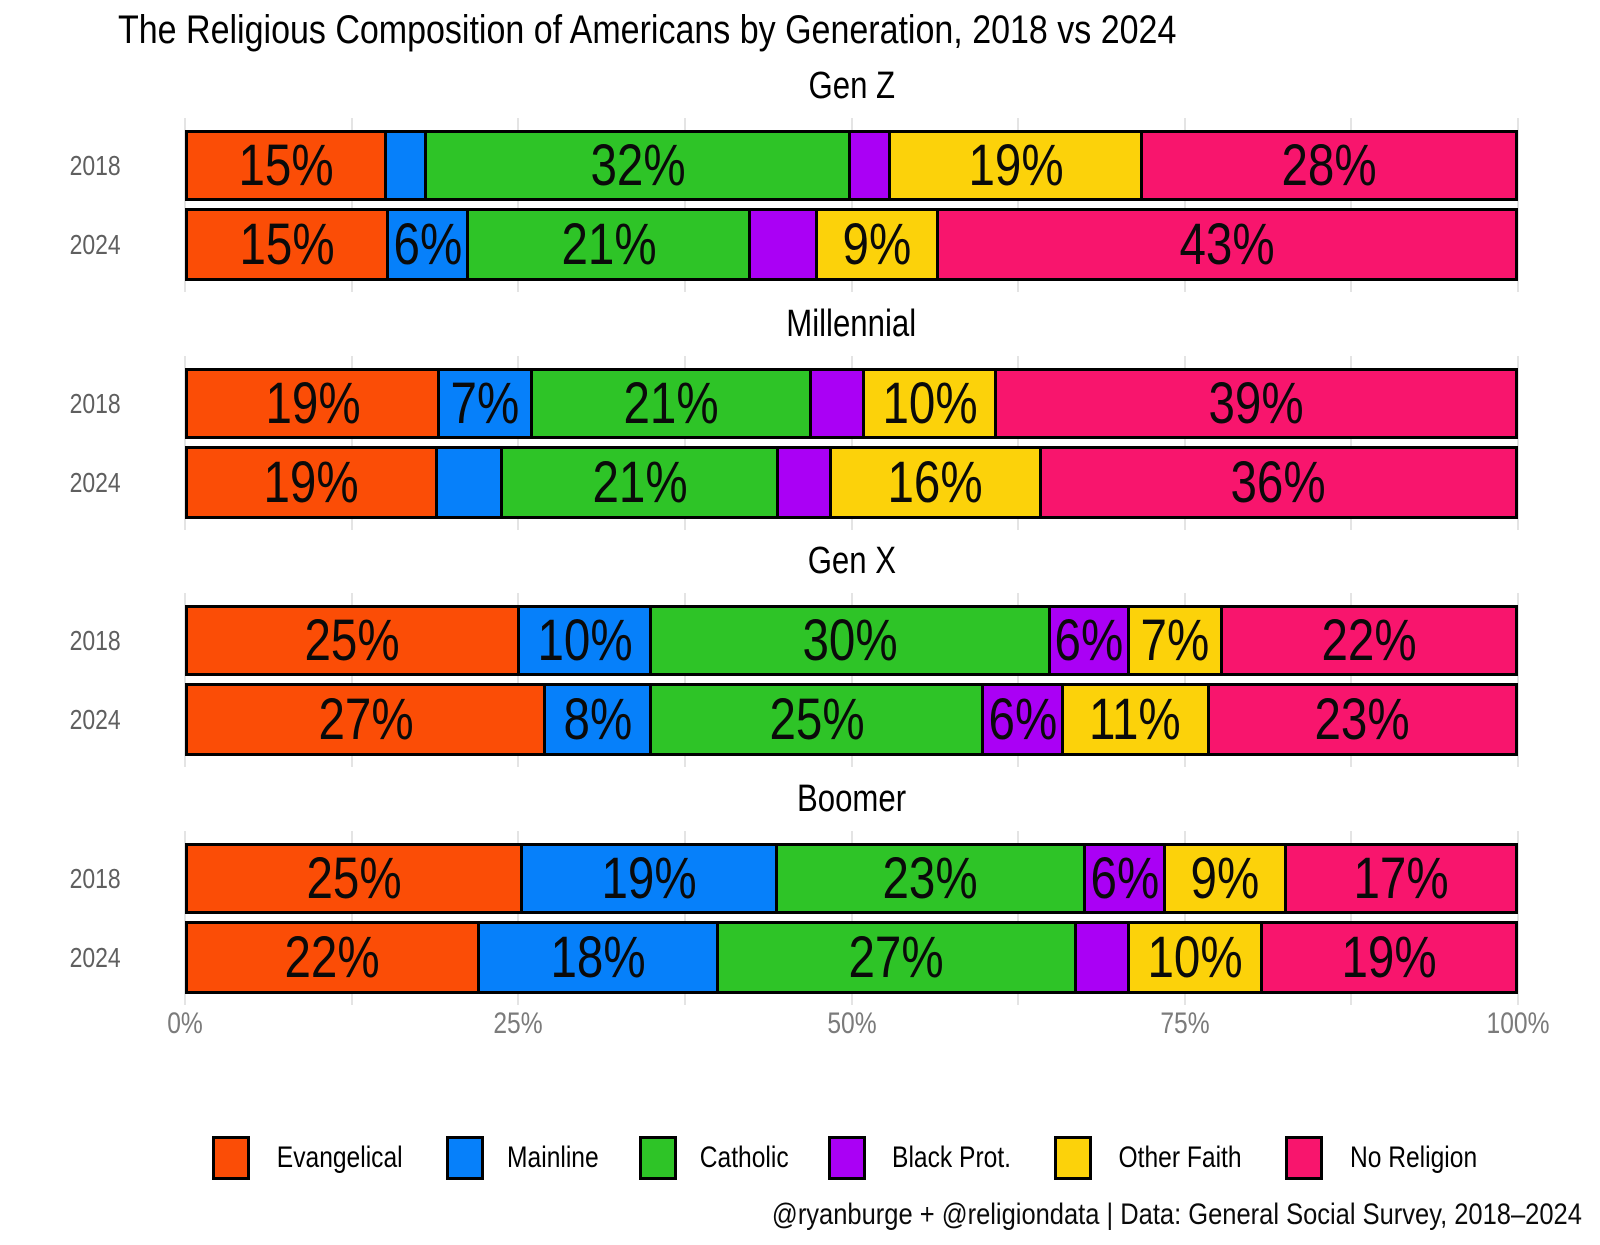 This screenshot has height=1245, width=1600. What do you see at coordinates (851, 86) in the screenshot?
I see `facet-title: Gen Z` at bounding box center [851, 86].